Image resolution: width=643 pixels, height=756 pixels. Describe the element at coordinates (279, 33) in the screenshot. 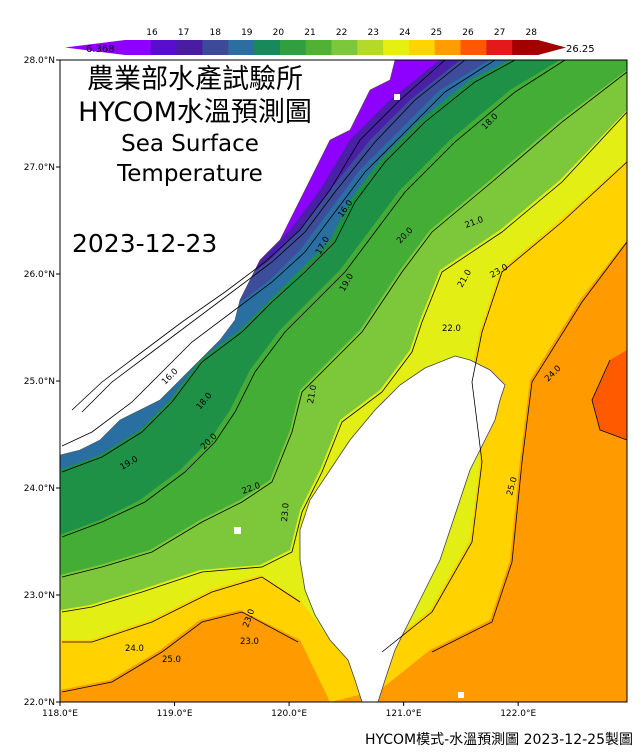

I see `colorbar-tick-label: 20` at that location.